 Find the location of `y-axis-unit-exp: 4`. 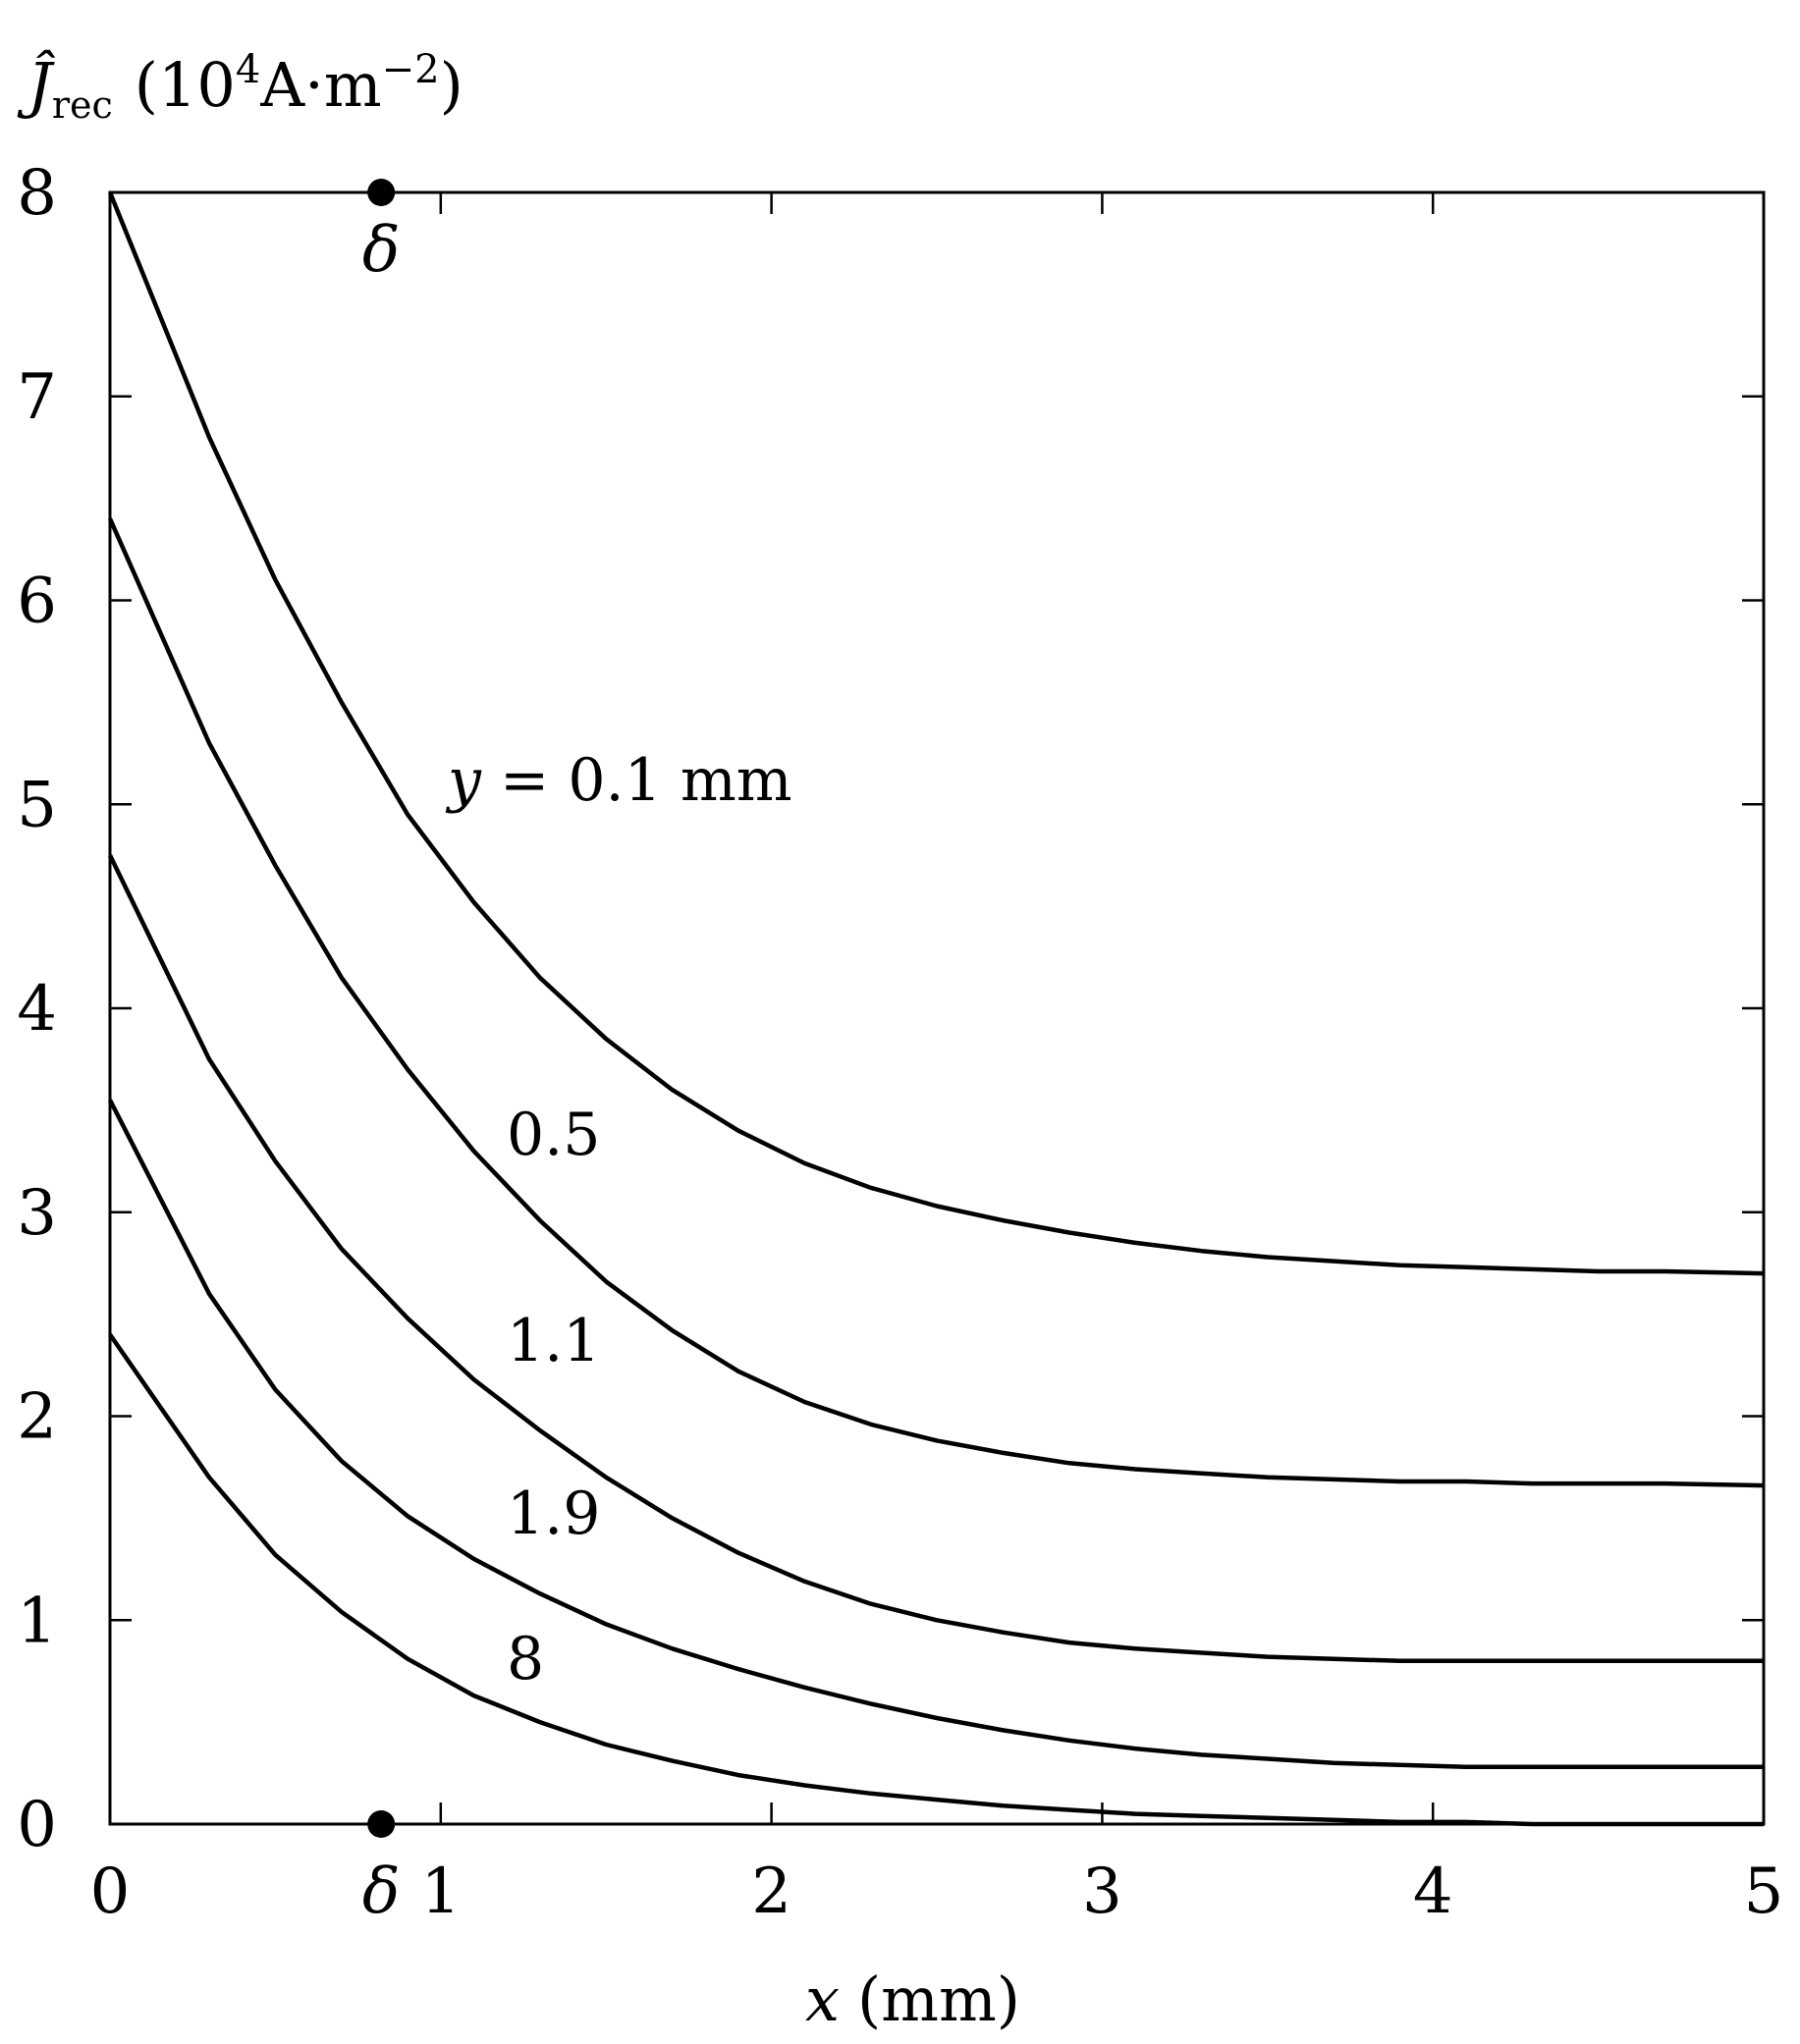

y-axis-unit-exp: 4 is located at coordinates (248, 69).